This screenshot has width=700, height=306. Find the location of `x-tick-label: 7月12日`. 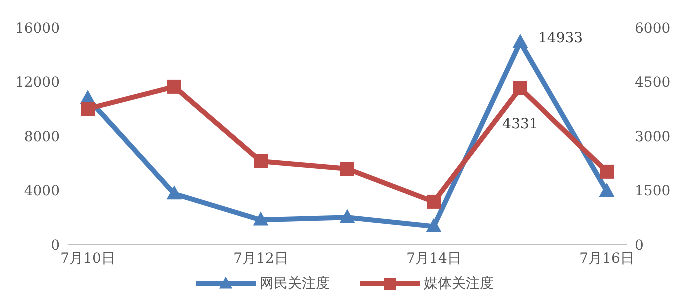

x-tick-label: 7月12日 is located at coordinates (261, 258).